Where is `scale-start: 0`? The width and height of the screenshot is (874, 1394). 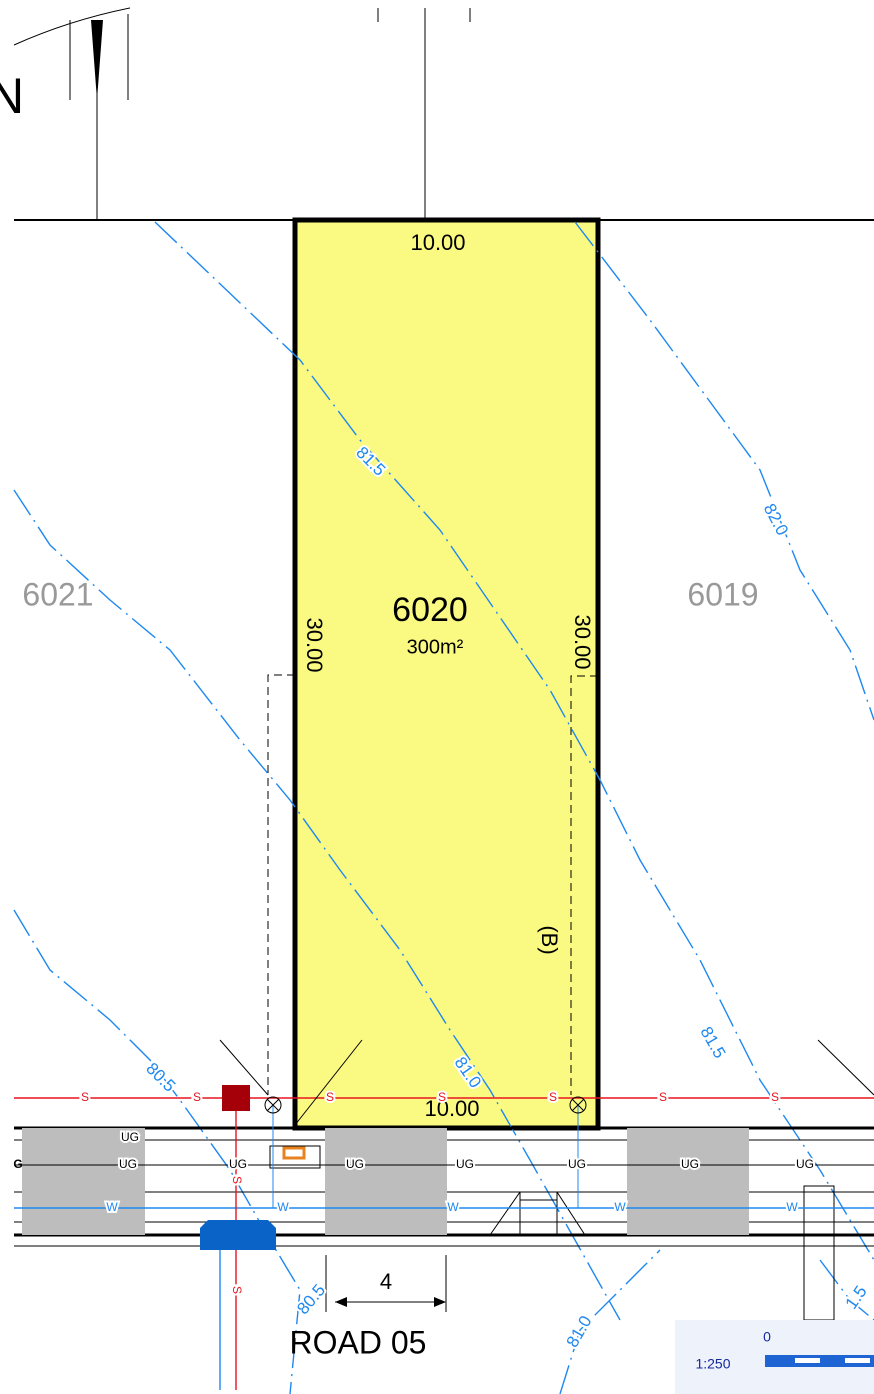
scale-start: 0 is located at coordinates (767, 1337).